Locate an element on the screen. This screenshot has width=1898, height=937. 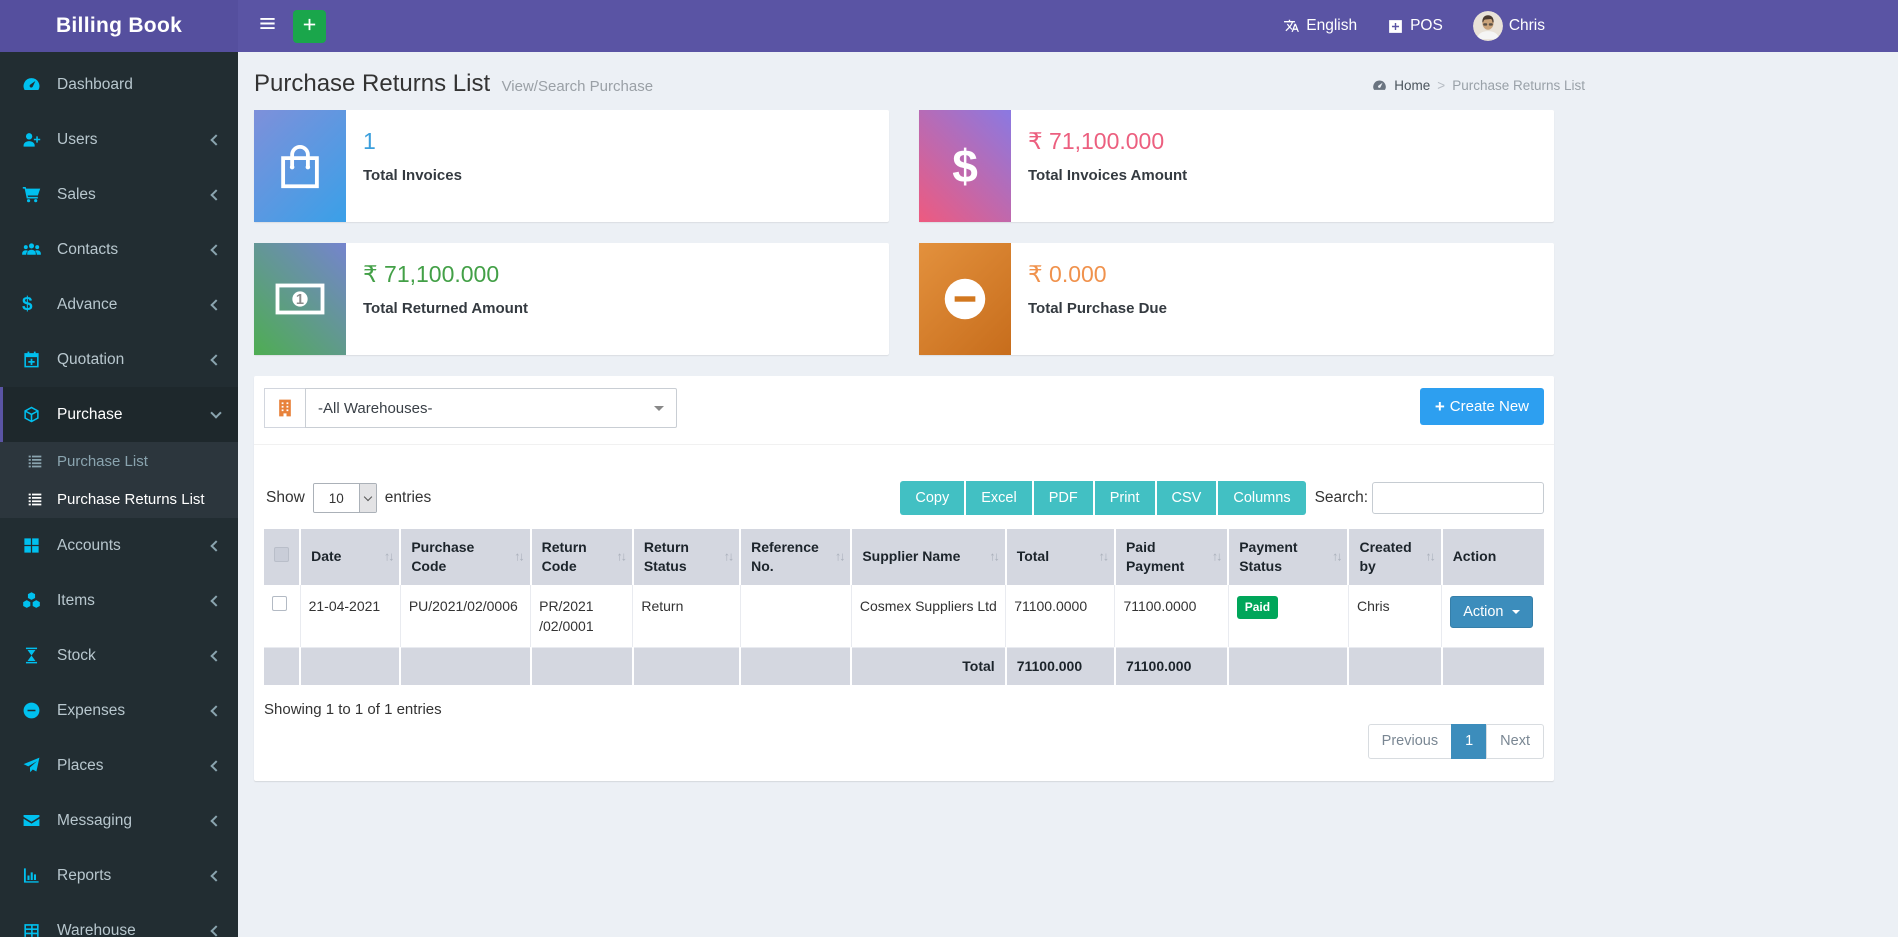
stat-card-total-purchase-due: ₹ 0.000 Total Purchase Due is located at coordinates (1236, 299).